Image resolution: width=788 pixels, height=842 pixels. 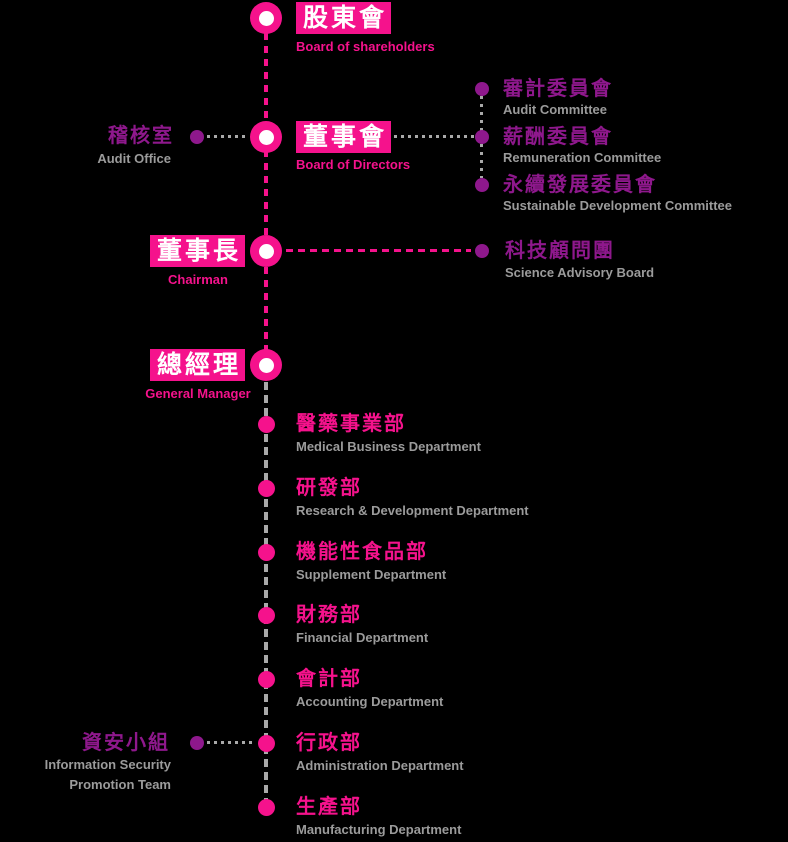 I want to click on advisory-dot, so click(x=482, y=251).